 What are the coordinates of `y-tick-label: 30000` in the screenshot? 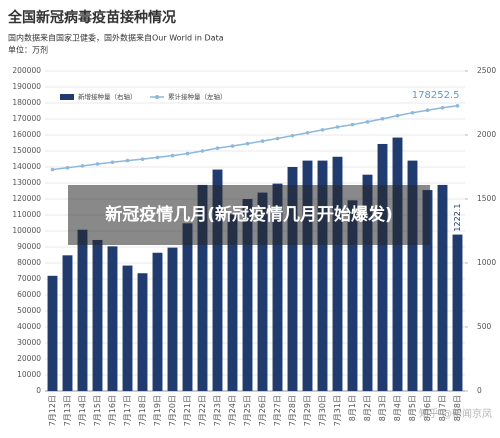 It's located at (29, 342).